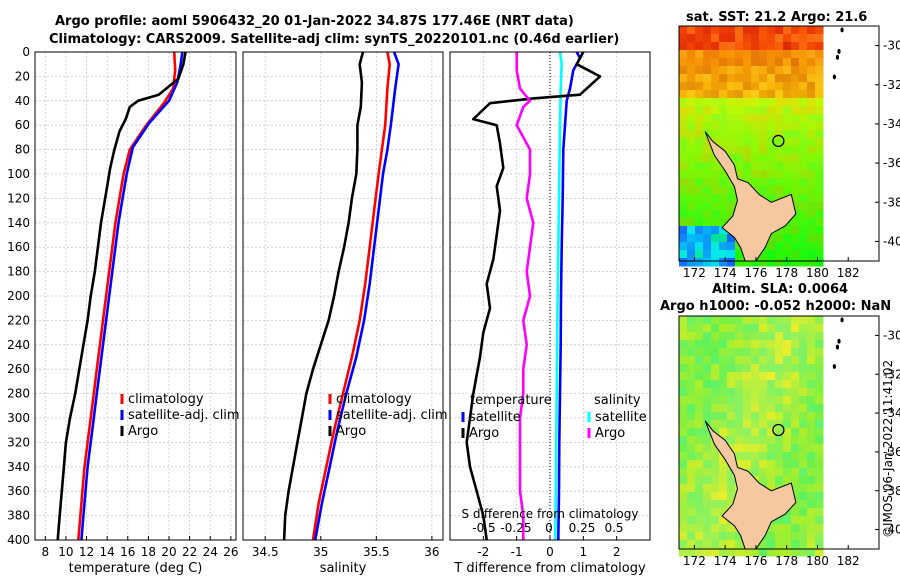 The image size is (900, 580). What do you see at coordinates (786, 273) in the screenshot?
I see `x-tick-label: 178` at bounding box center [786, 273].